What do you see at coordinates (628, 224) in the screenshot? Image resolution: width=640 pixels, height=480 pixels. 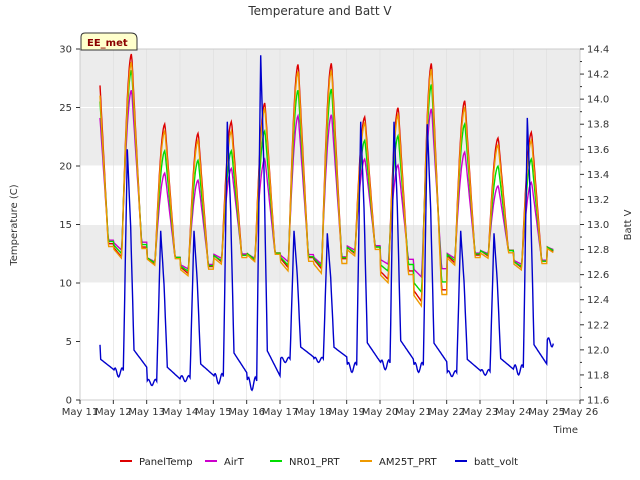 I see `right-axis-label: Batt V` at bounding box center [628, 224].